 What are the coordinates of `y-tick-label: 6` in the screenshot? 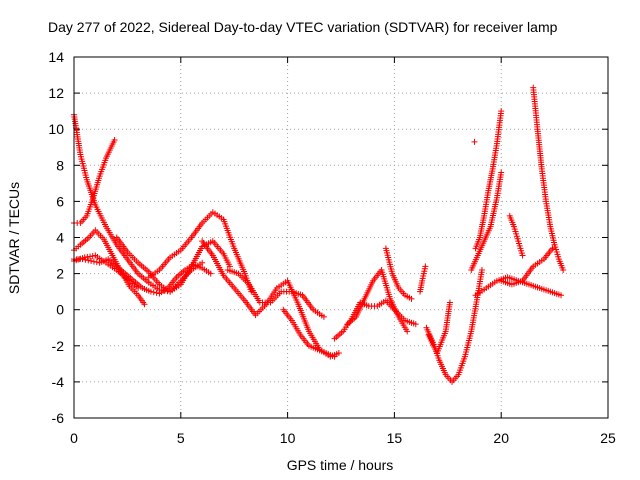 It's located at (60, 201).